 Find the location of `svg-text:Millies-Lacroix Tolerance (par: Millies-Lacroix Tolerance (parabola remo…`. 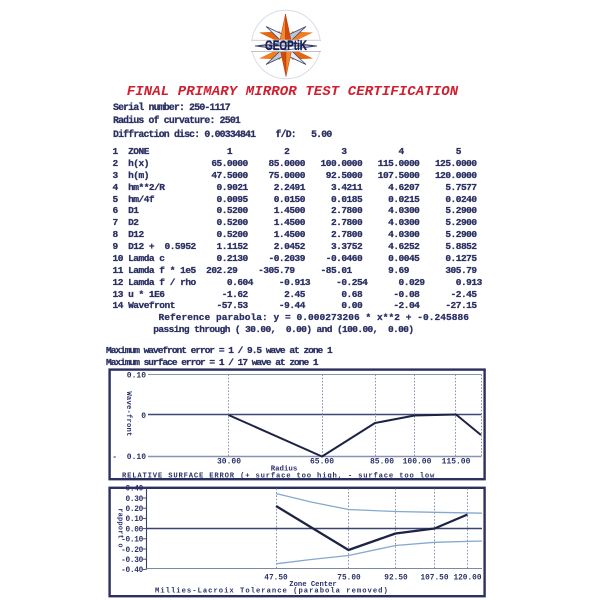

svg-text:Millies-Lacroix Tolerance (par: Millies-Lacroix Tolerance (parabola remo… is located at coordinates (272, 592).